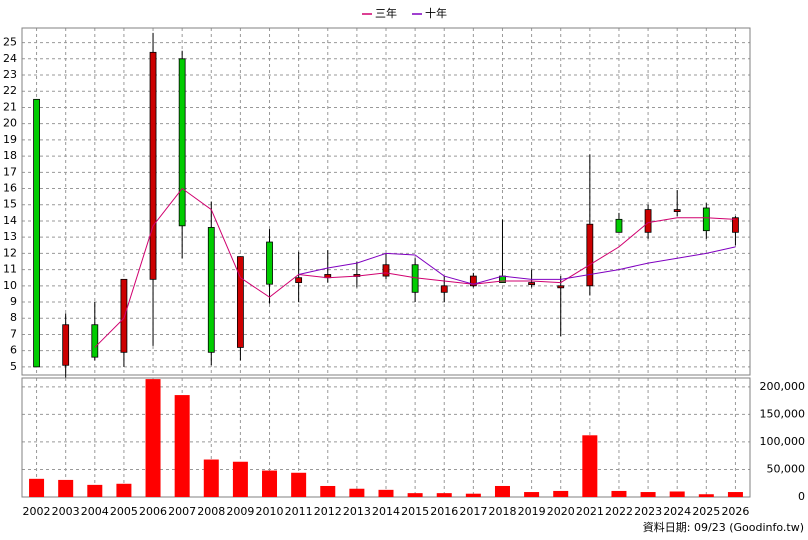  Describe the element at coordinates (328, 511) in the screenshot. I see `x-tick-label: 2012` at that location.